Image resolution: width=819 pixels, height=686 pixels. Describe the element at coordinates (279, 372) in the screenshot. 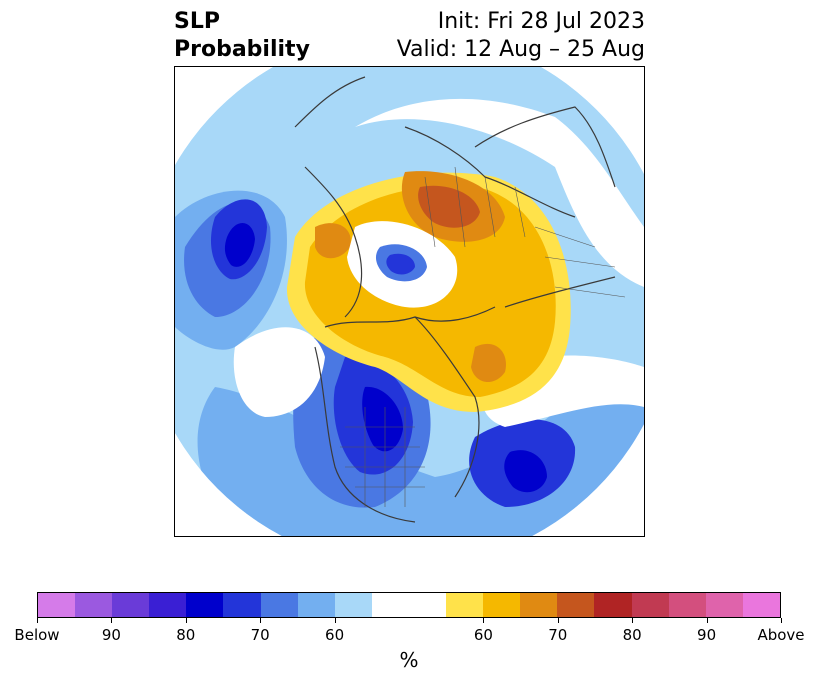

I see `neutral-band-west` at that location.